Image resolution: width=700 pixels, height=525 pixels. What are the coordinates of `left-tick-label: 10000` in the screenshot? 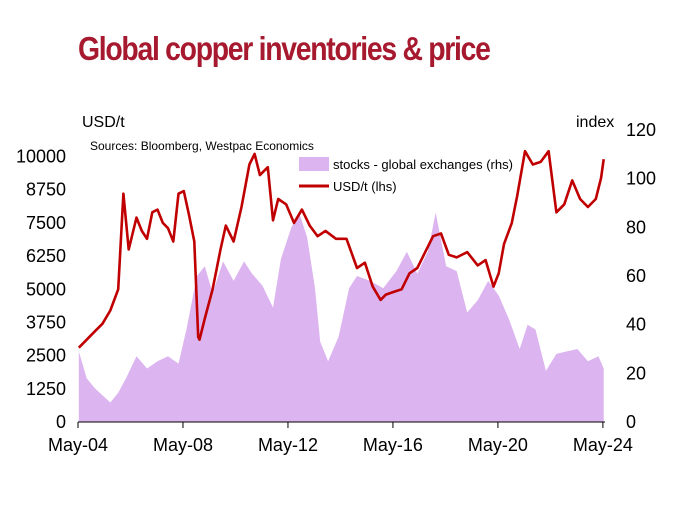 It's located at (41, 157).